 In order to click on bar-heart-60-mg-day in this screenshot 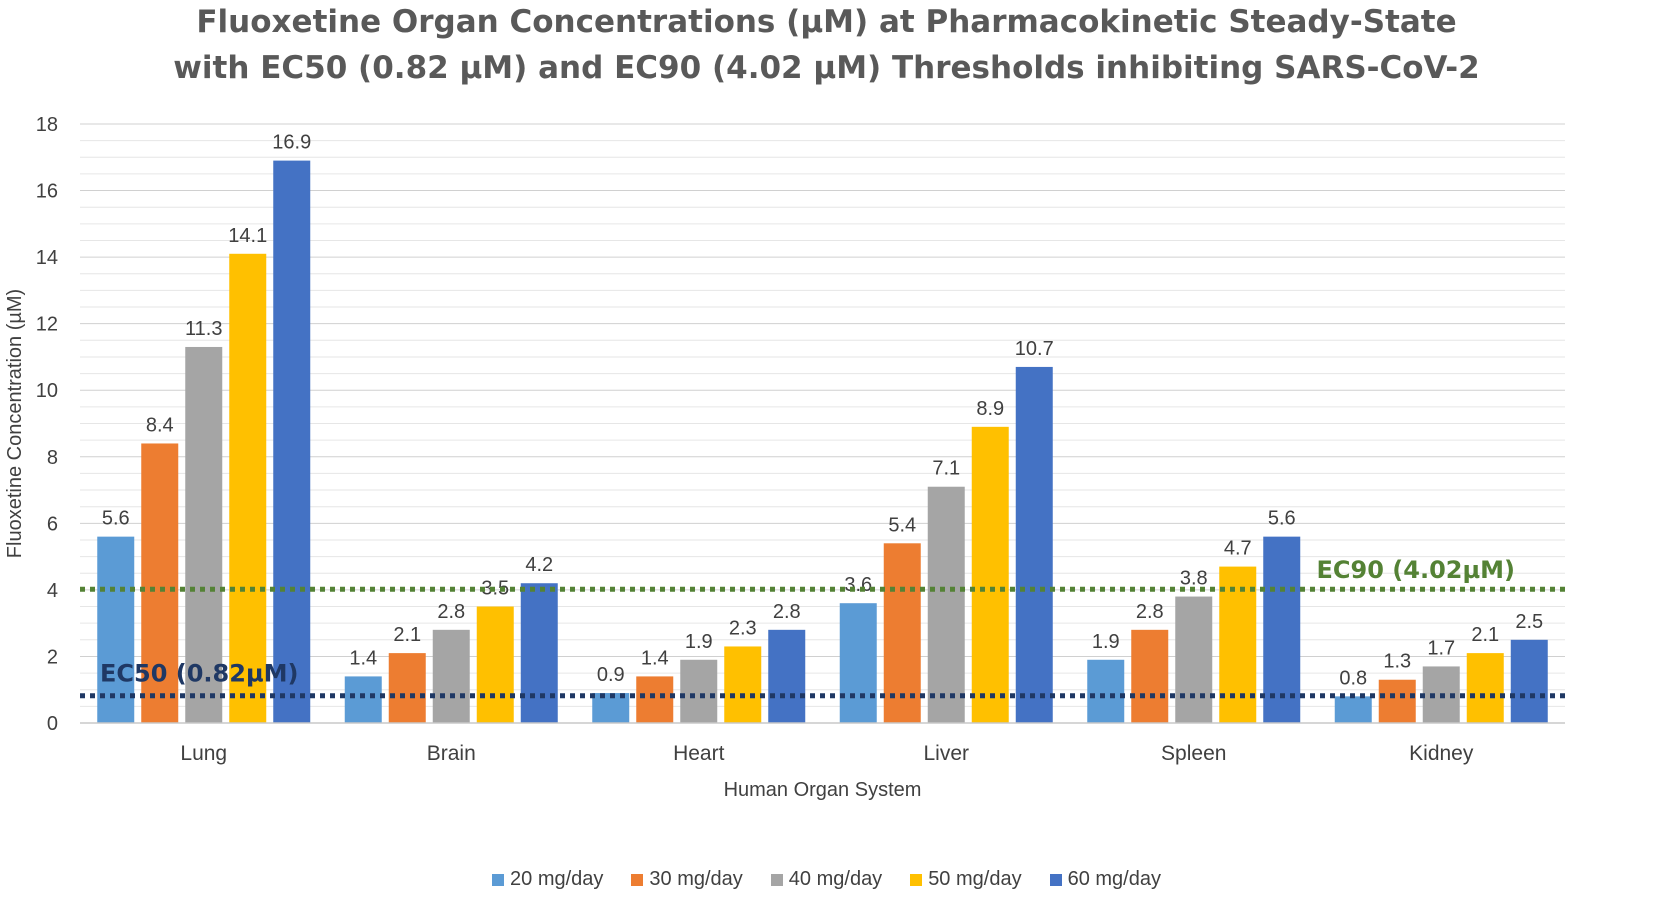, I will do `click(787, 676)`.